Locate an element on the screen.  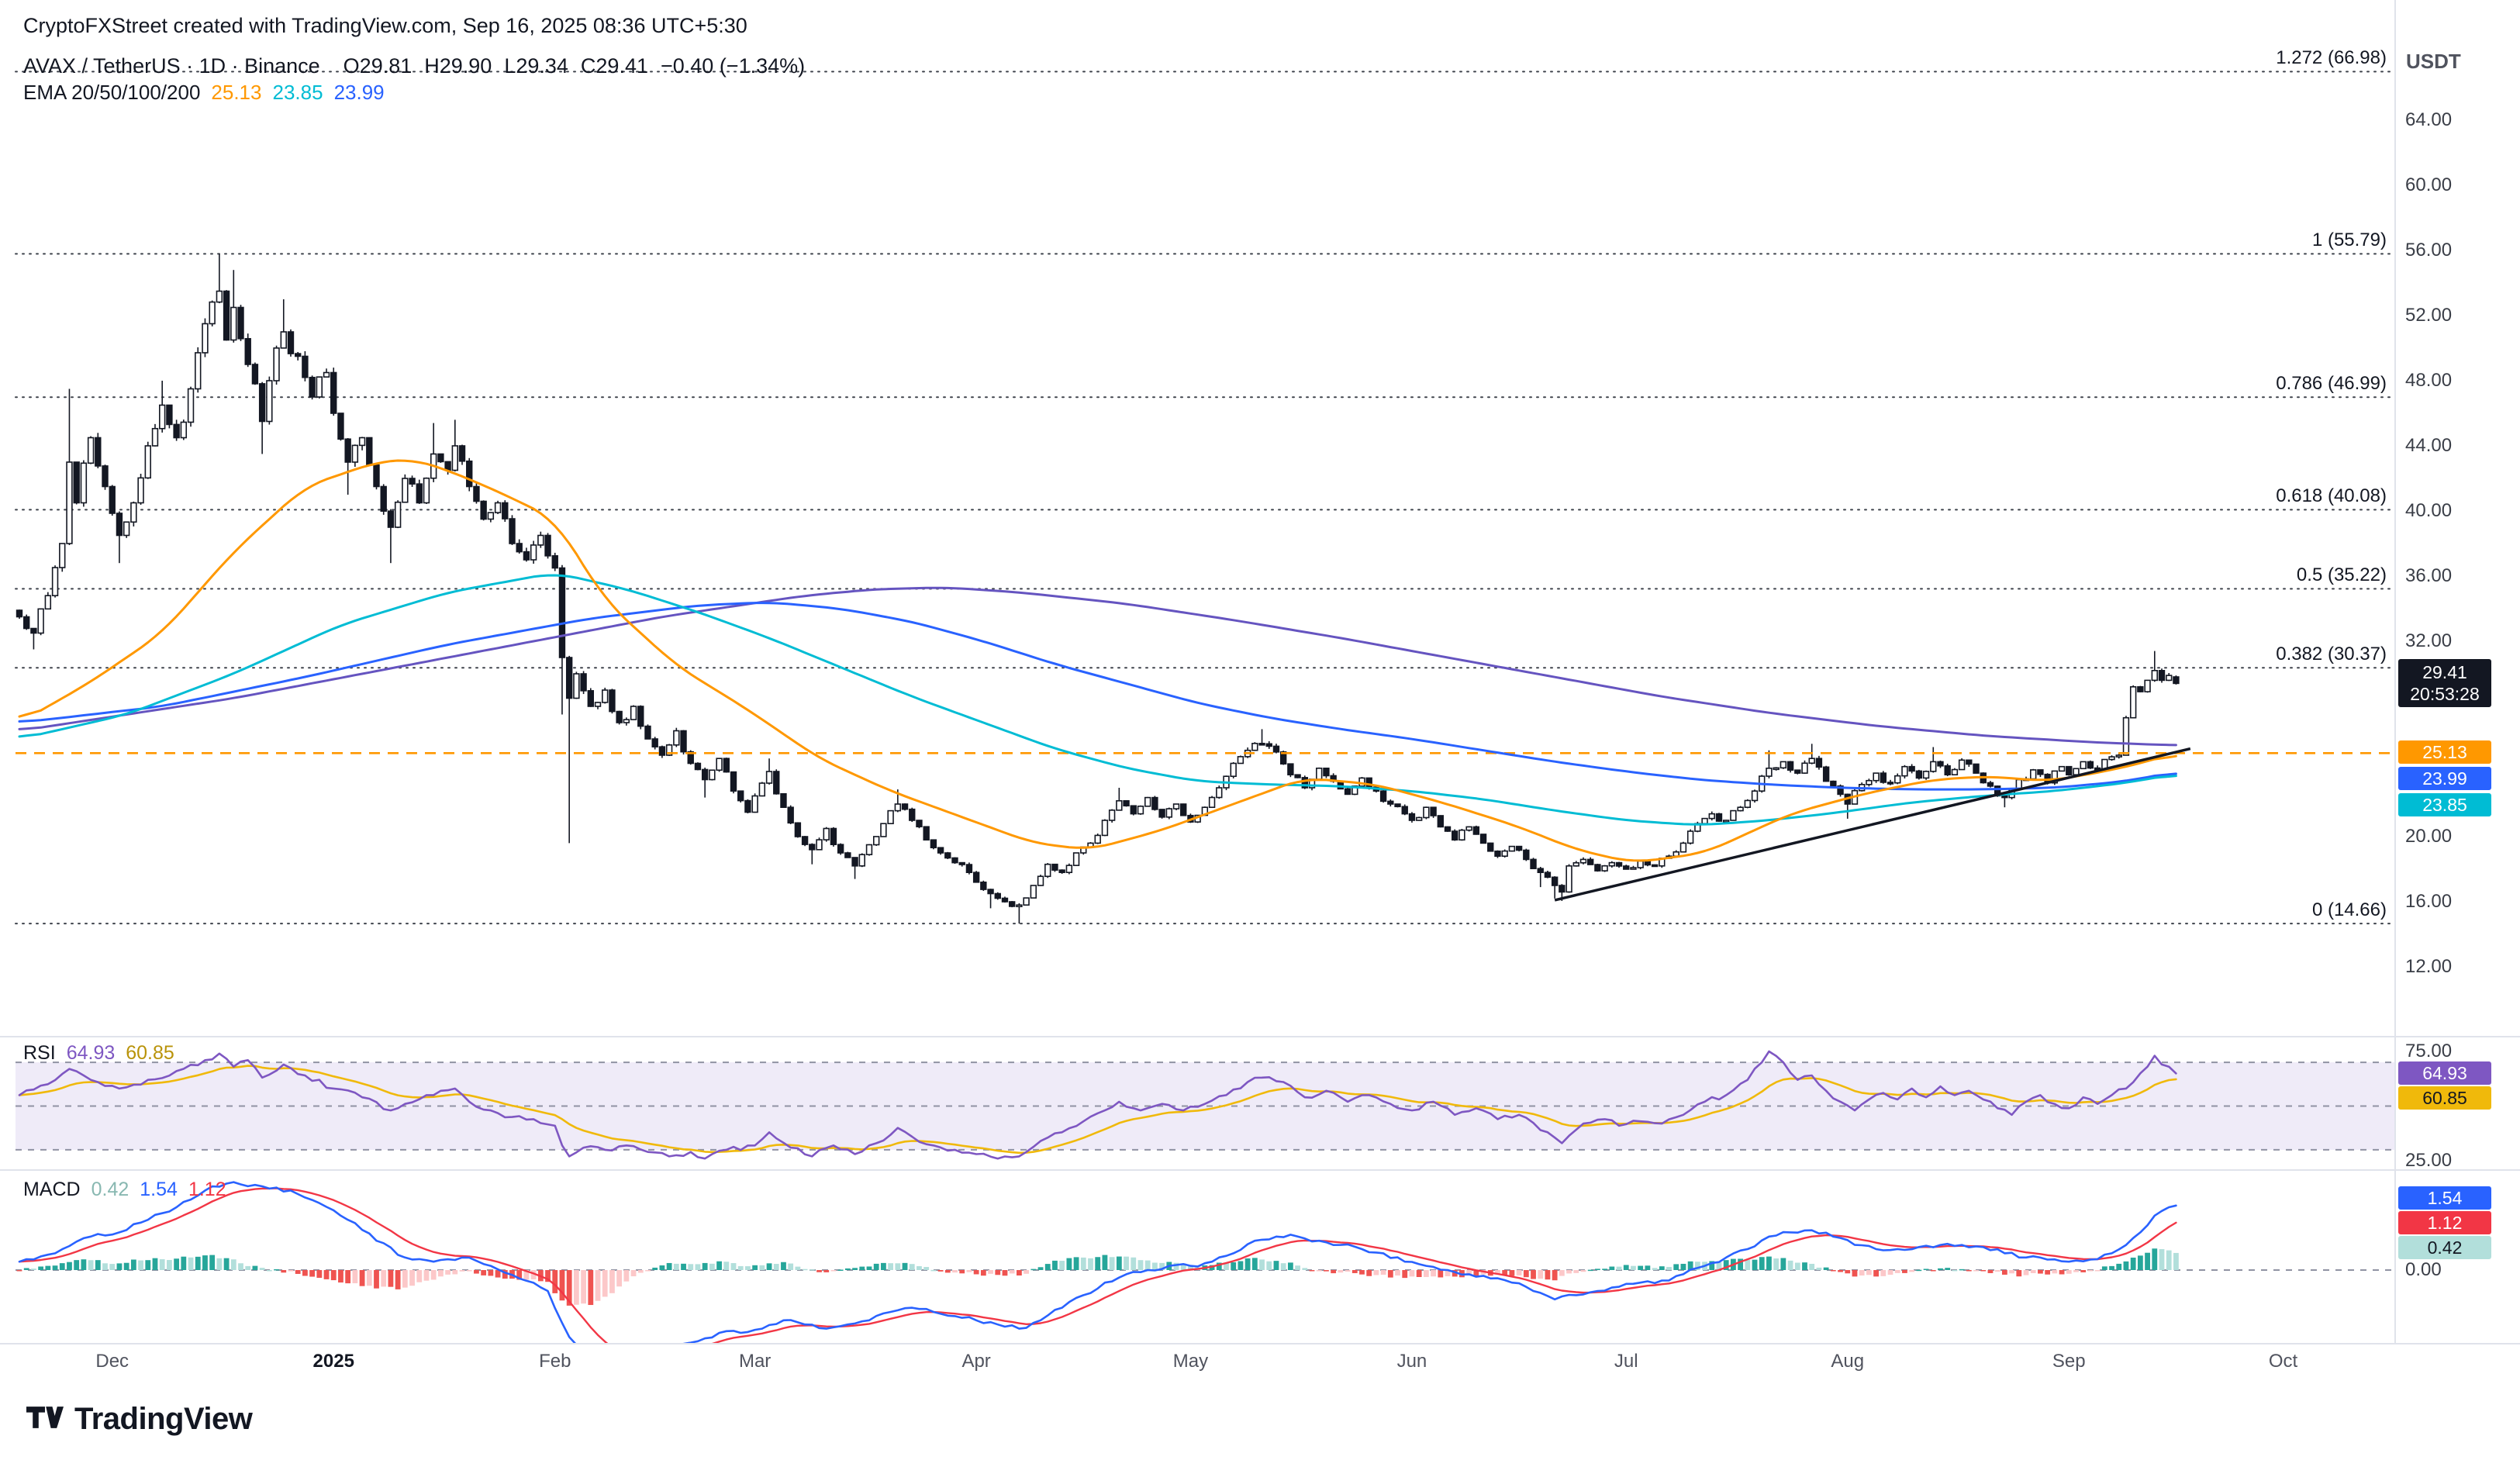
time-axis-label: Aug is located at coordinates (1848, 1361).